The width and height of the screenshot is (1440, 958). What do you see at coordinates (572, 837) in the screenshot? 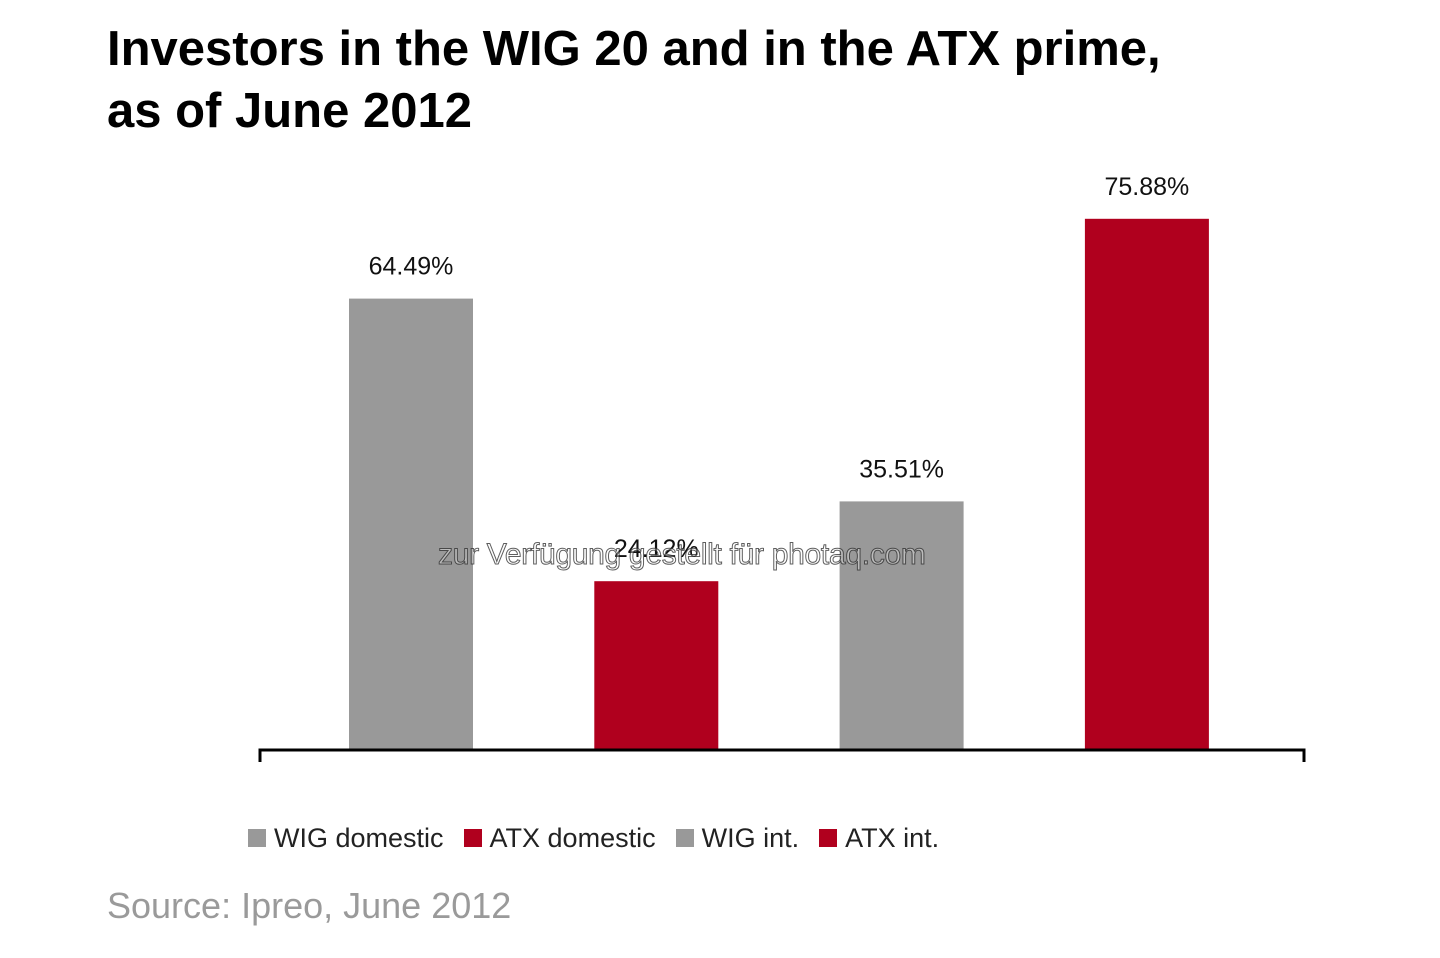
I see `legend-label: ATX domestic` at bounding box center [572, 837].